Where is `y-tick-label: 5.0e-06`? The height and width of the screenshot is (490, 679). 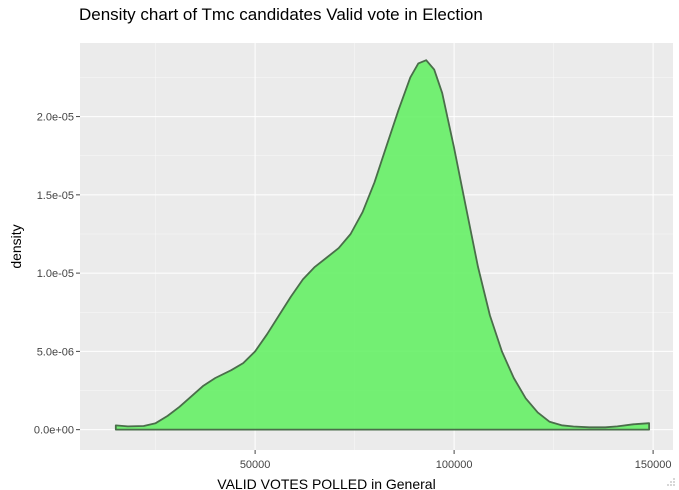 y-tick-label: 5.0e-06 is located at coordinates (55, 352).